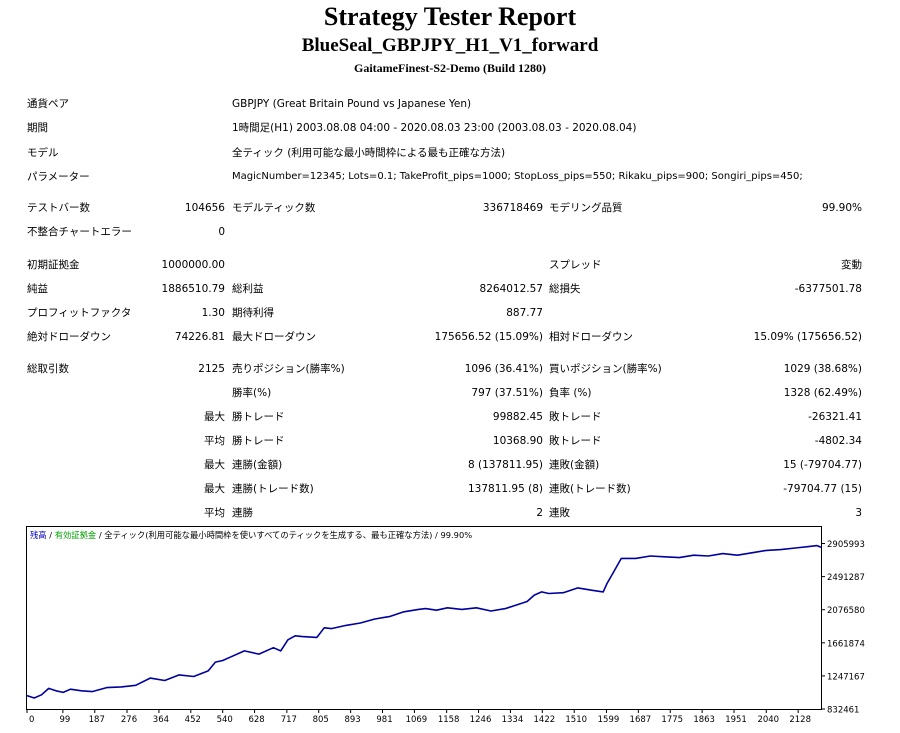 The height and width of the screenshot is (733, 900). Describe the element at coordinates (79, 232) in the screenshot. I see `errors-label: 不整合チャートエラー` at that location.